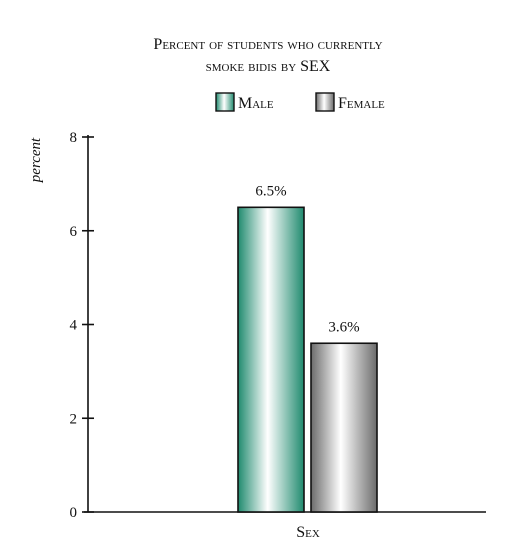  What do you see at coordinates (308, 532) in the screenshot?
I see `x-axis-label: Sex` at bounding box center [308, 532].